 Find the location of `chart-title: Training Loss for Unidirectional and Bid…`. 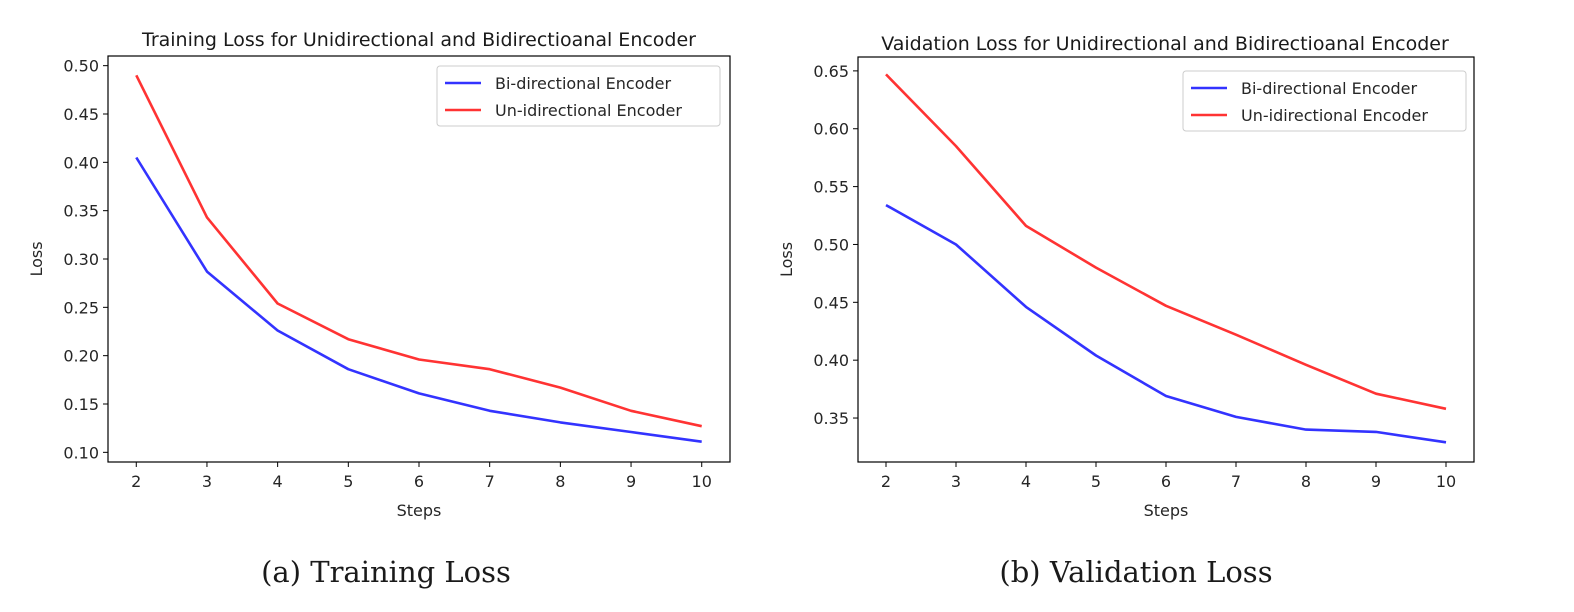

chart-title: Training Loss for Unidirectional and Bid… is located at coordinates (418, 40).